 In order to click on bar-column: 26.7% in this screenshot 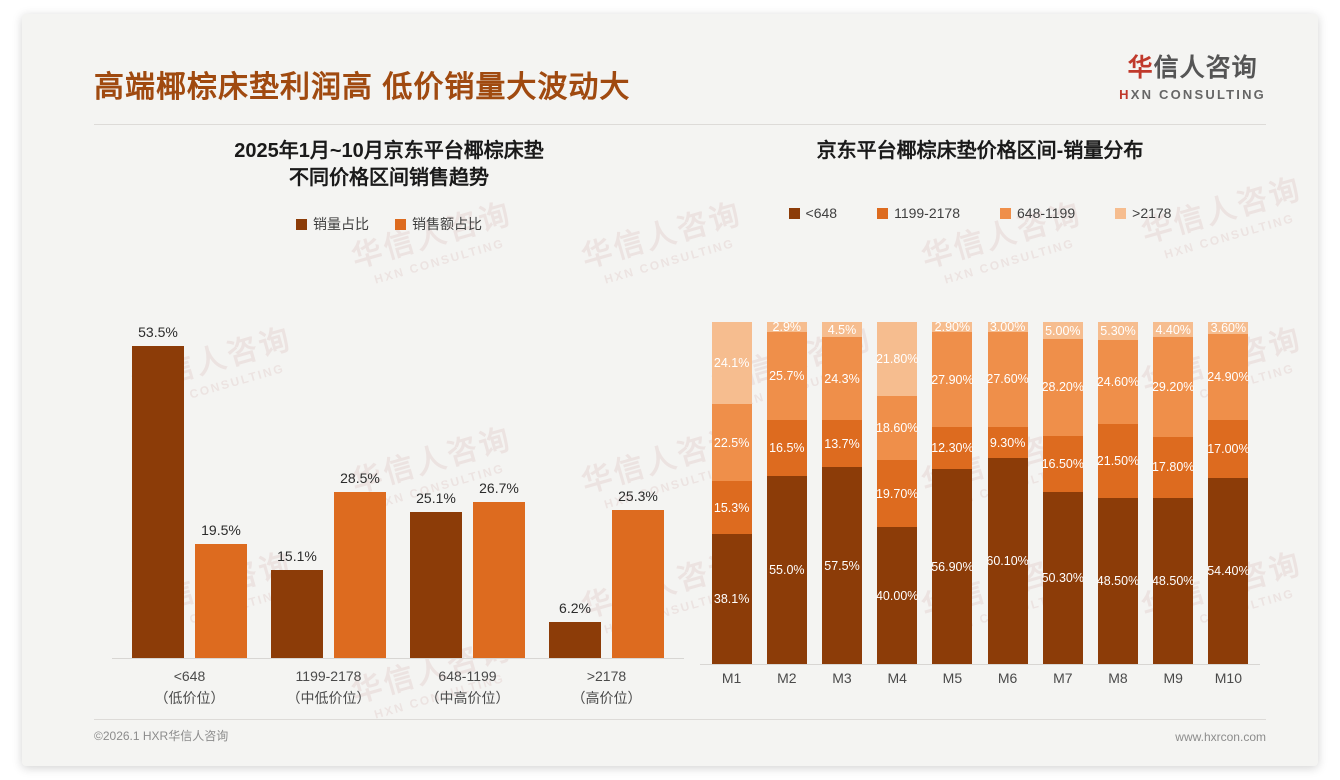, I will do `click(499, 483)`.